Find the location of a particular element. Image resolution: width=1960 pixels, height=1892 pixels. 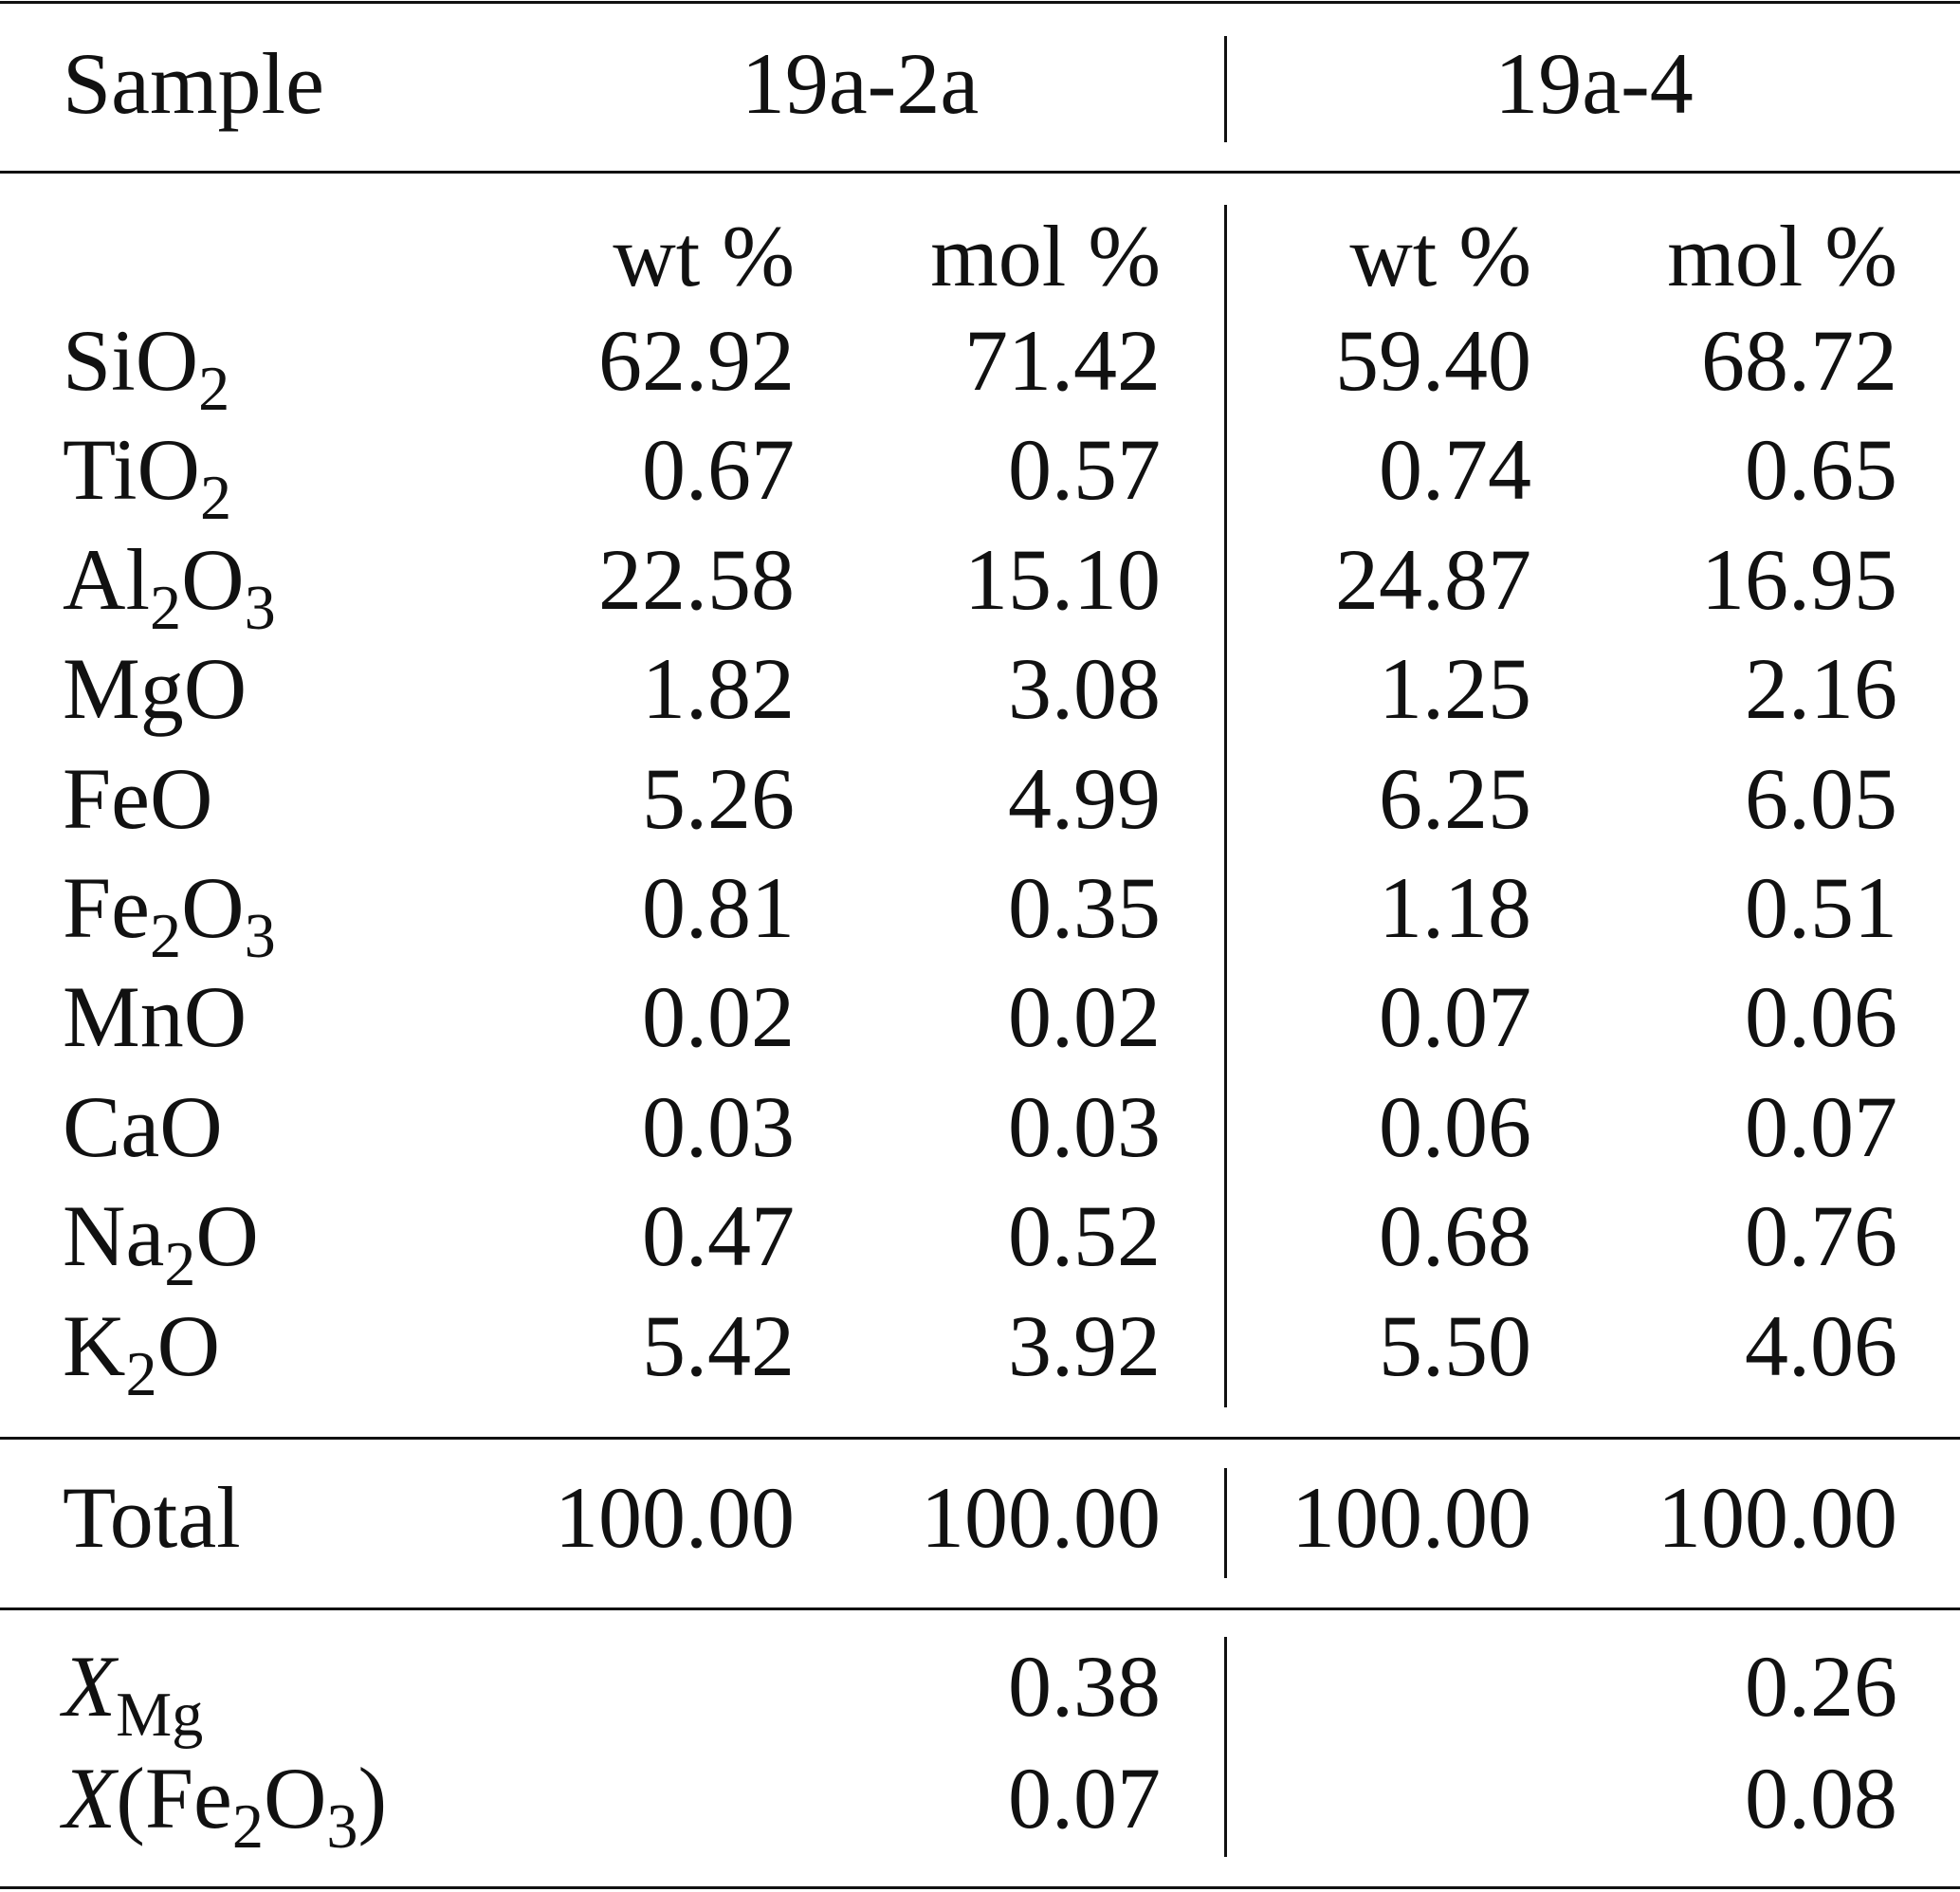

bottom-rule is located at coordinates (980, 1887).